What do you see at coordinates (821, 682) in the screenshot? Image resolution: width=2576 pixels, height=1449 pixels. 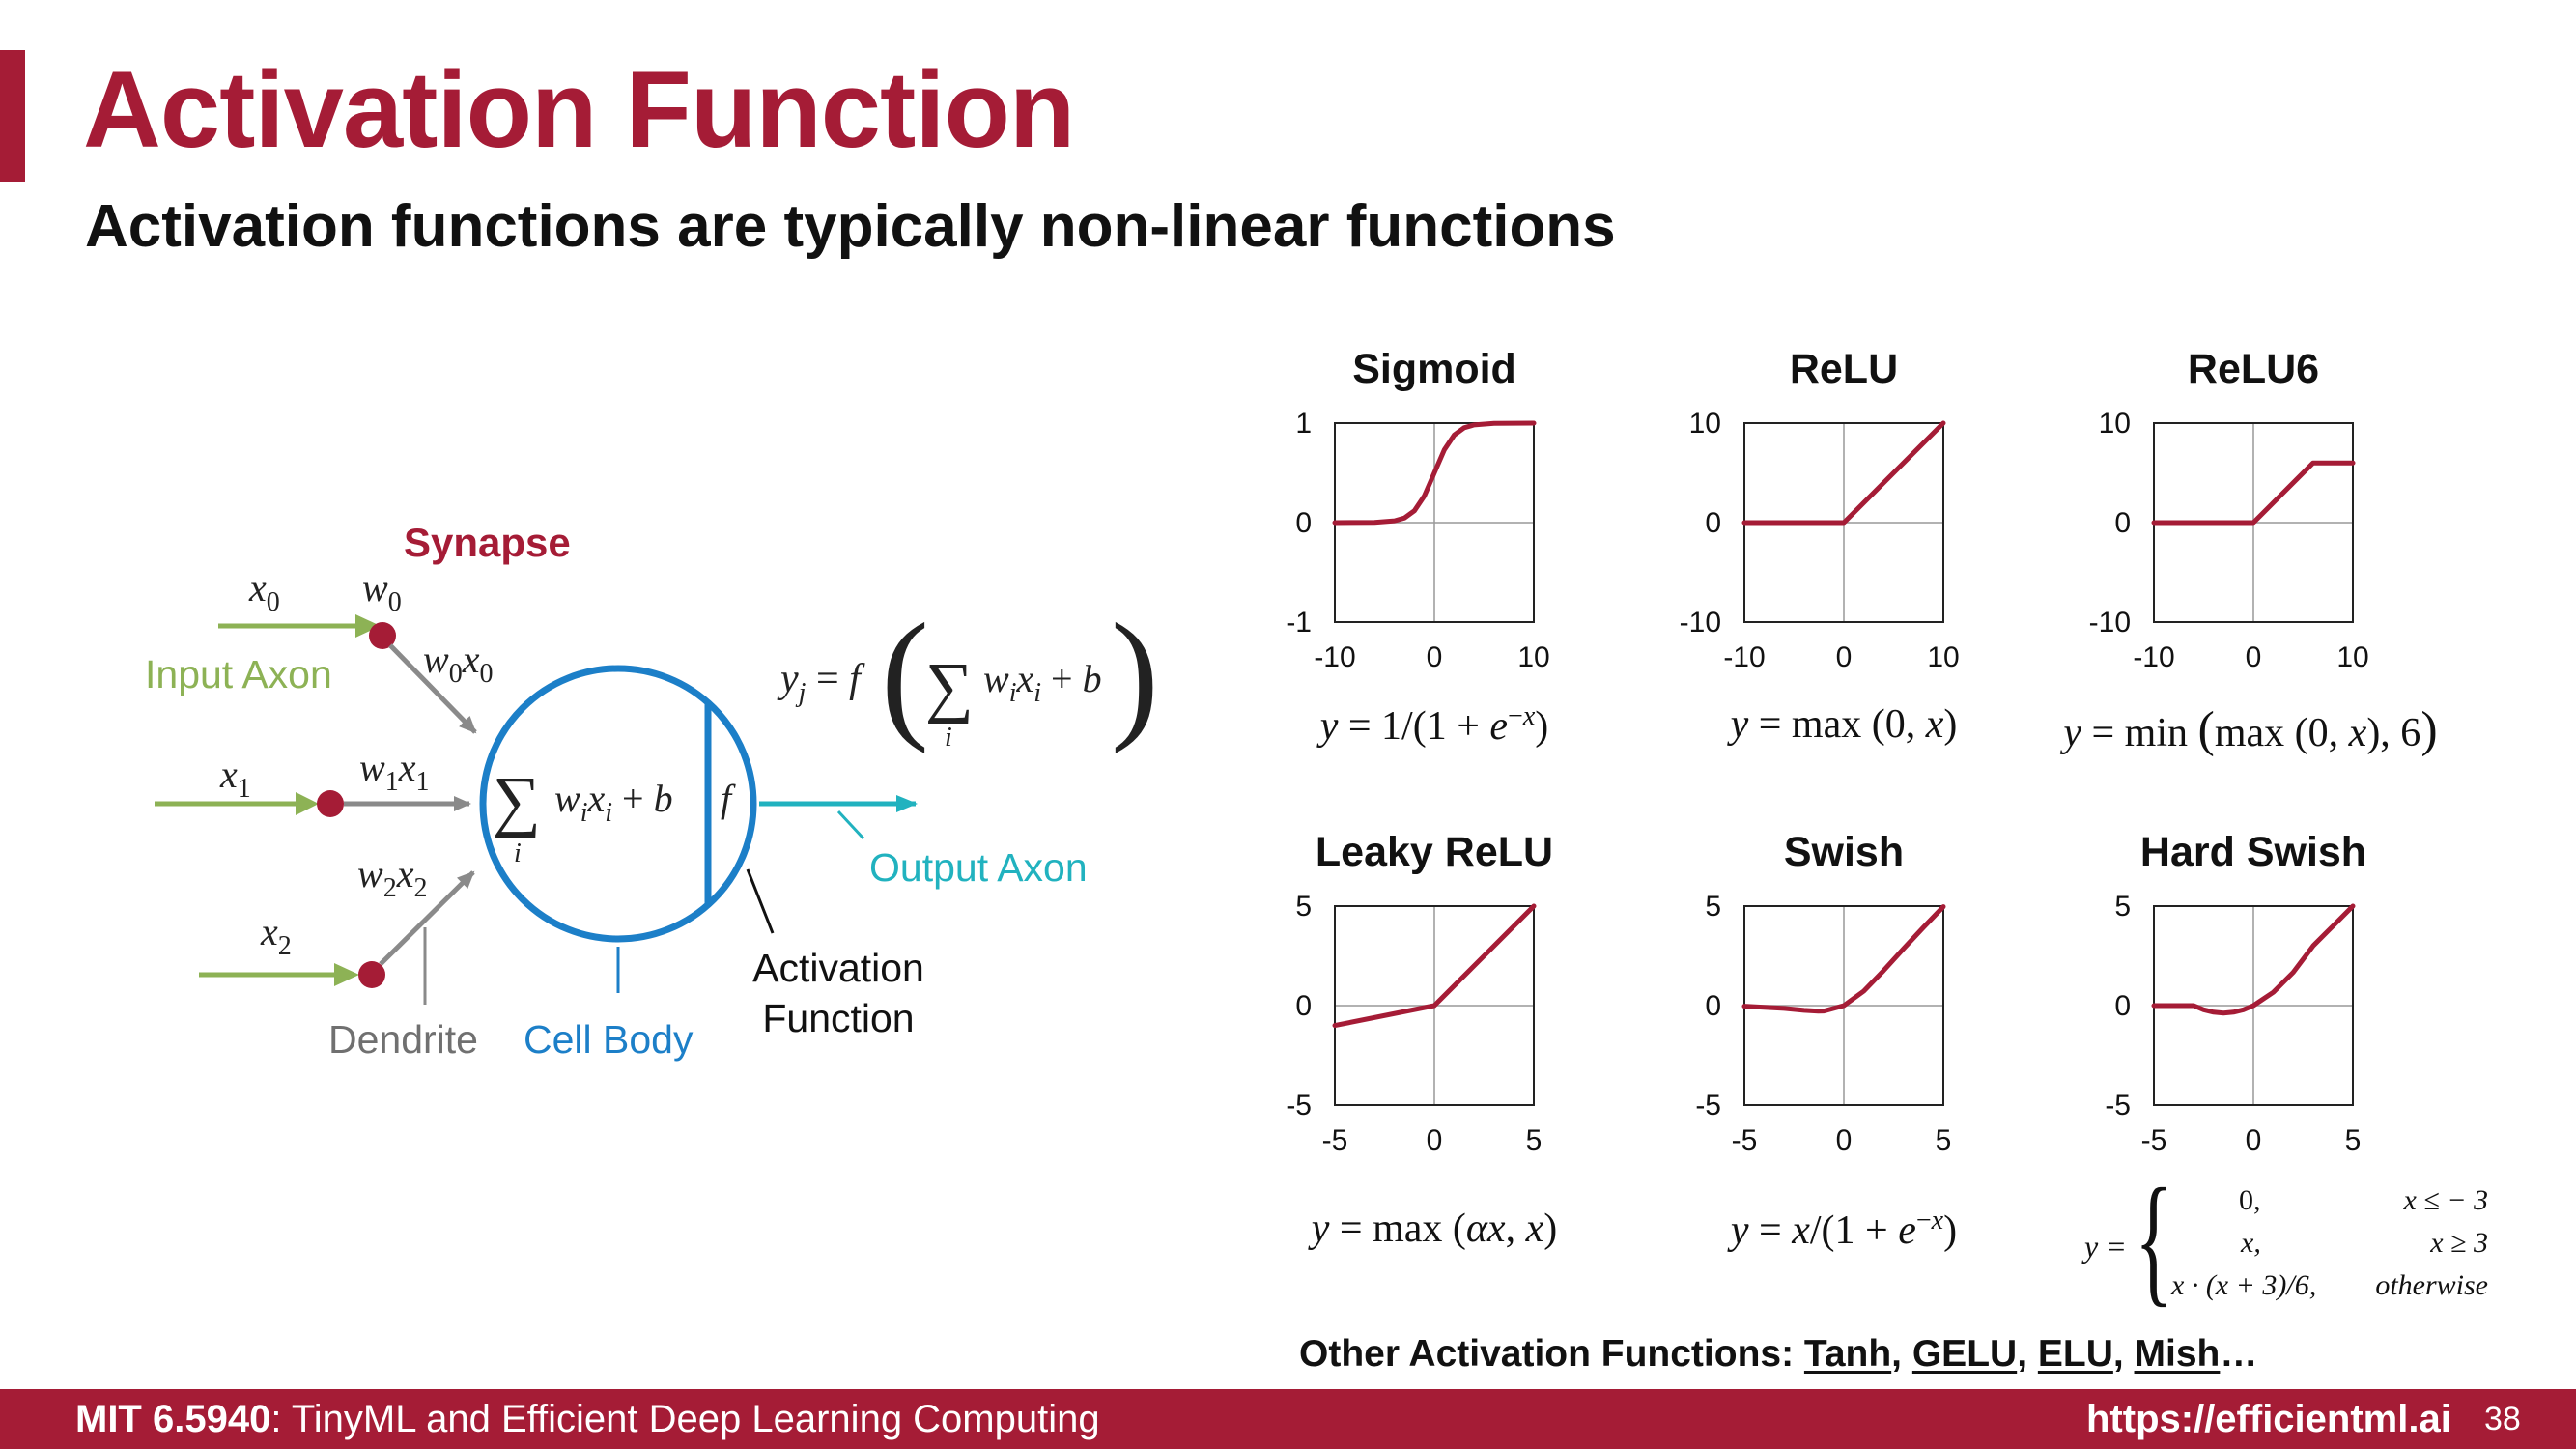 I see `output-eq-lhs: yj = f` at bounding box center [821, 682].